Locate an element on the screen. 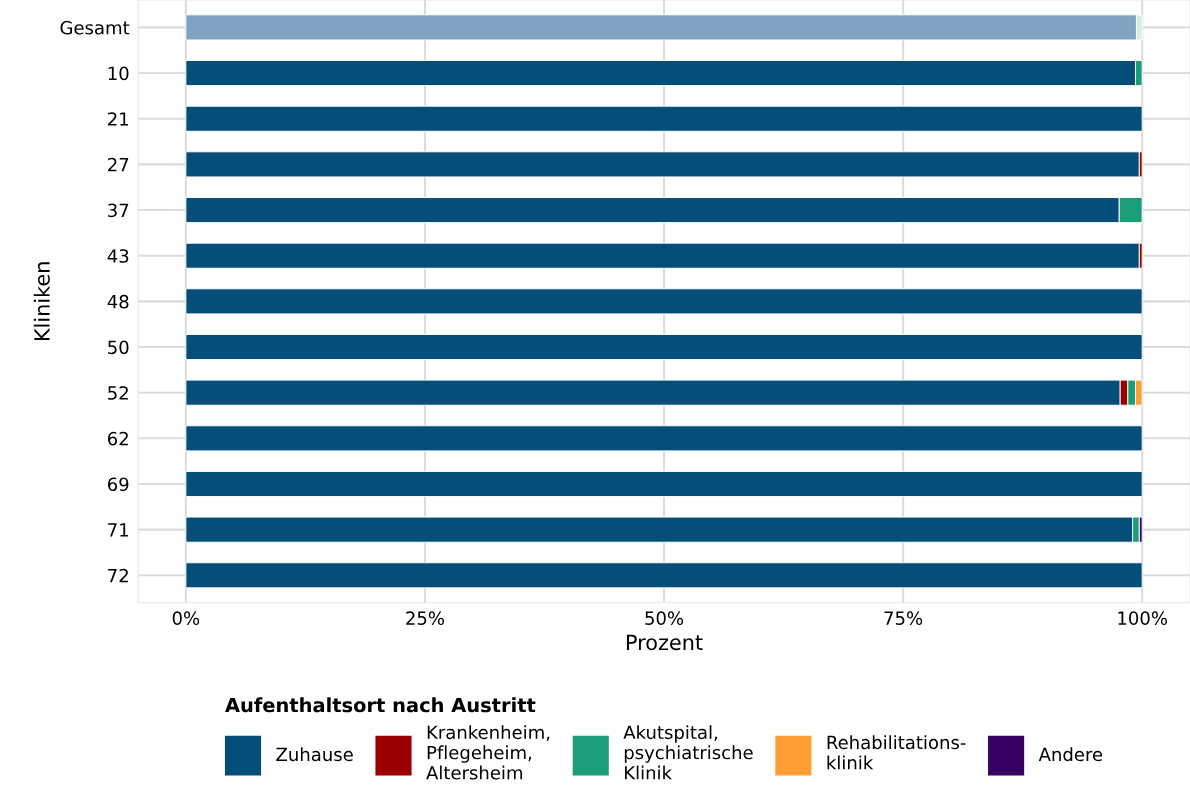 The image size is (1190, 809). legend-label: Rehabilitations- klinik is located at coordinates (896, 752).